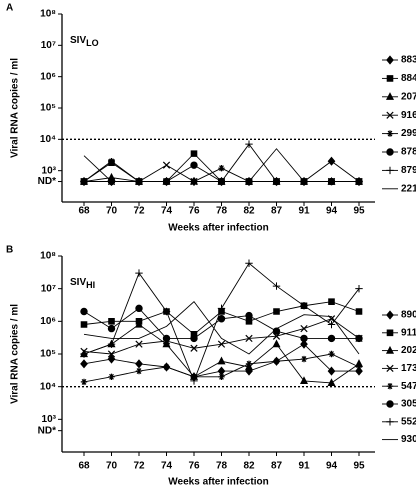 The image size is (416, 486). Describe the element at coordinates (277, 211) in the screenshot. I see `x-tick-label: 87` at that location.